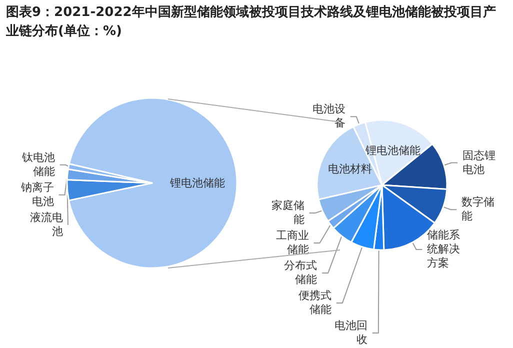 The height and width of the screenshot is (348, 513). What do you see at coordinates (46, 224) in the screenshot?
I see `slice-label: 液流电池` at bounding box center [46, 224].